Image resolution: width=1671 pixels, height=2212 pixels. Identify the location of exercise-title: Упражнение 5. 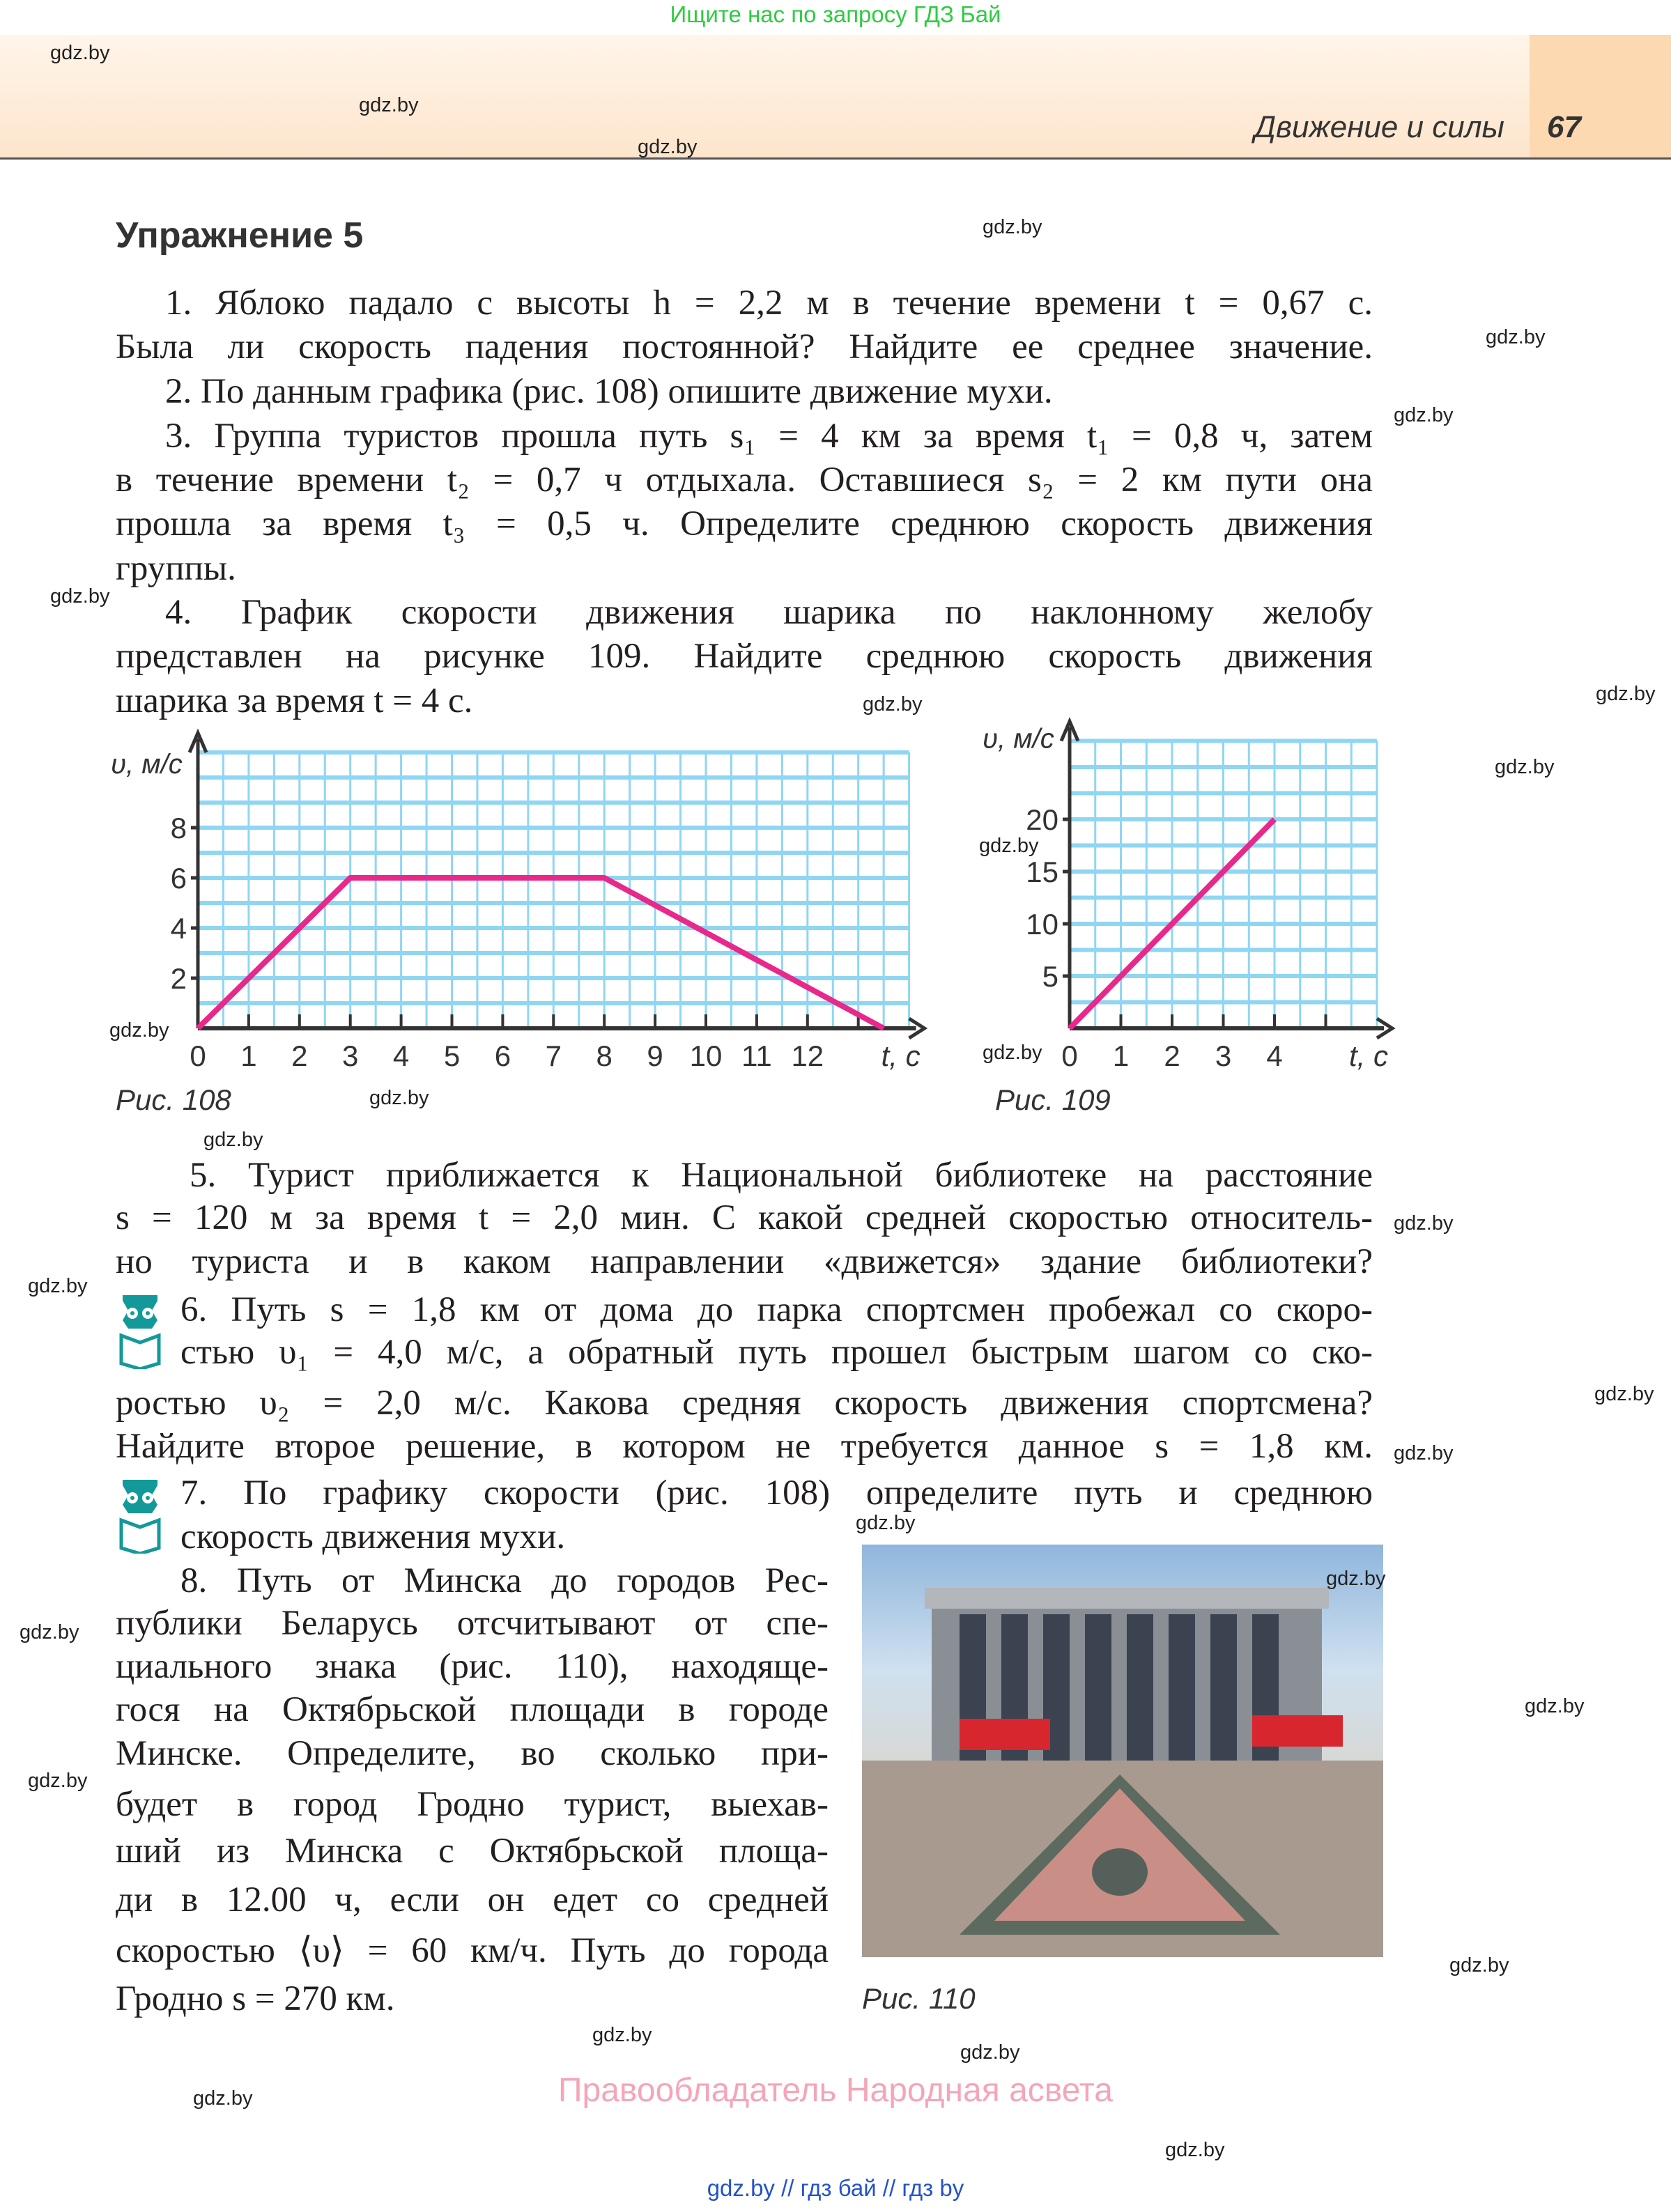
(240, 235).